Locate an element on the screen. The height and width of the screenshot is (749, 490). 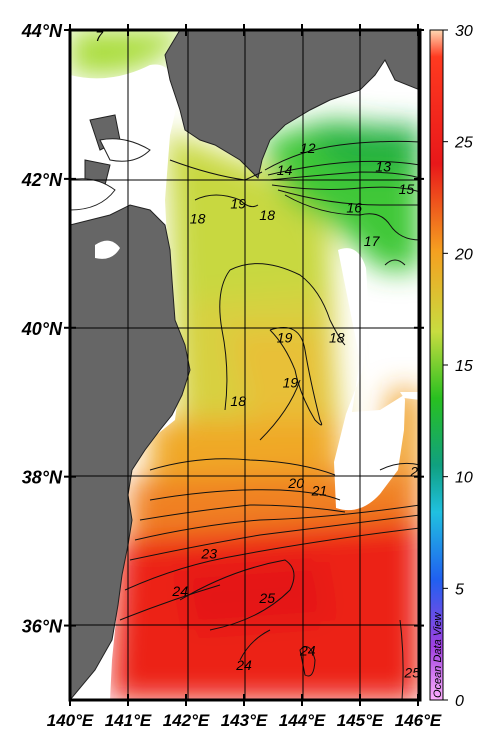
colorbar-tick-labels: 30 25 20 15 10 5 0 is located at coordinates (458, 366).